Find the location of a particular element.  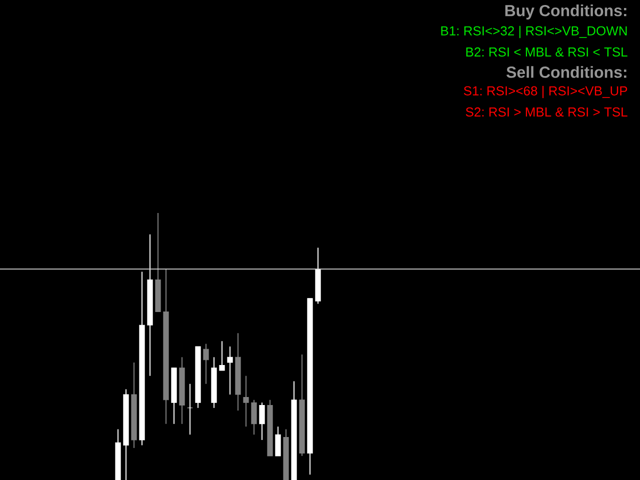

text: B2: RSI < MBL & RSI < TSL is located at coordinates (547, 52).